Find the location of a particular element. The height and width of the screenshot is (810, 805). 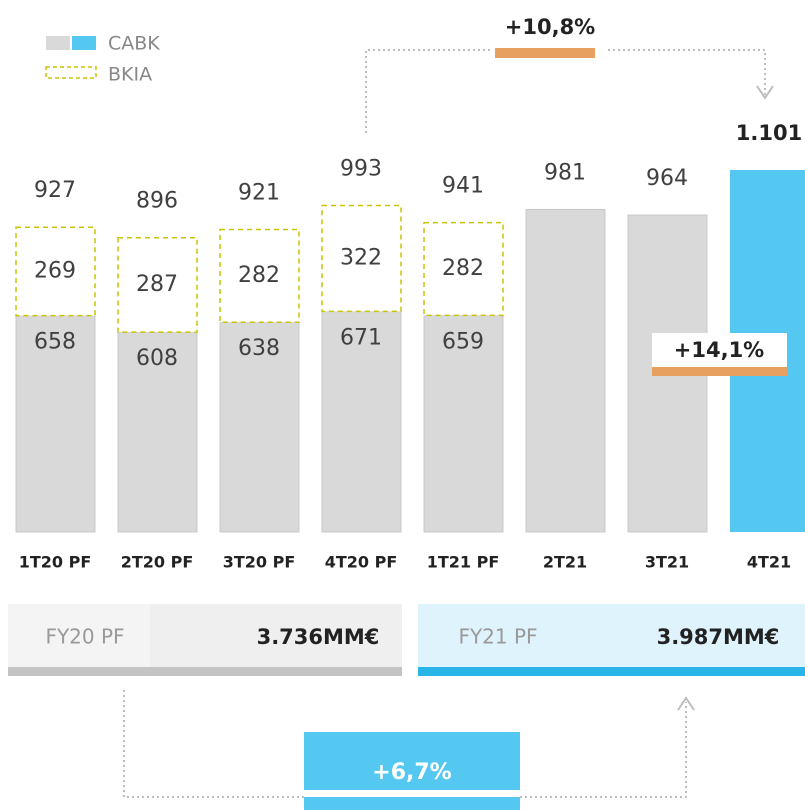

value-label: 322 is located at coordinates (361, 257).